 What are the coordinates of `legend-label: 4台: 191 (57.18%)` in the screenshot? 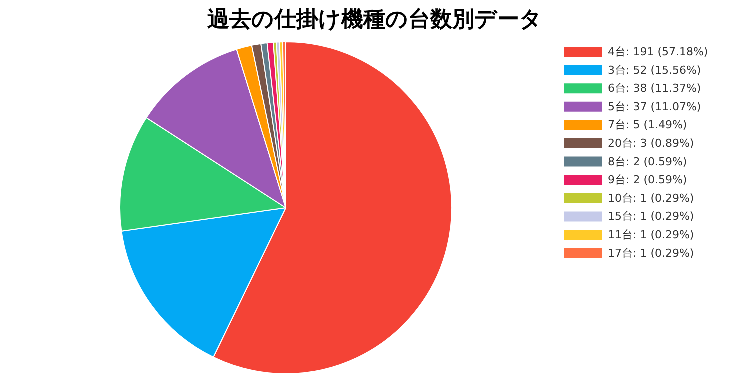 It's located at (658, 52).